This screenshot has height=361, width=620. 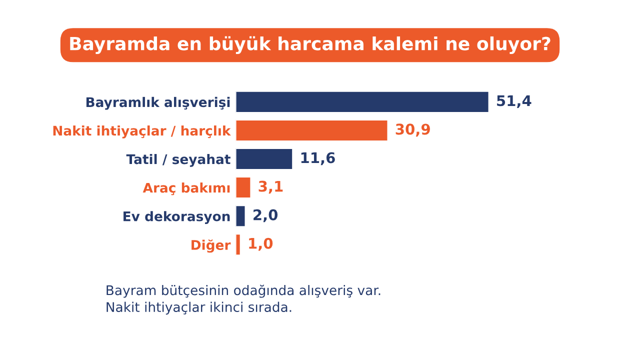 What do you see at coordinates (211, 246) in the screenshot?
I see `y-tick-label: Diğer` at bounding box center [211, 246].